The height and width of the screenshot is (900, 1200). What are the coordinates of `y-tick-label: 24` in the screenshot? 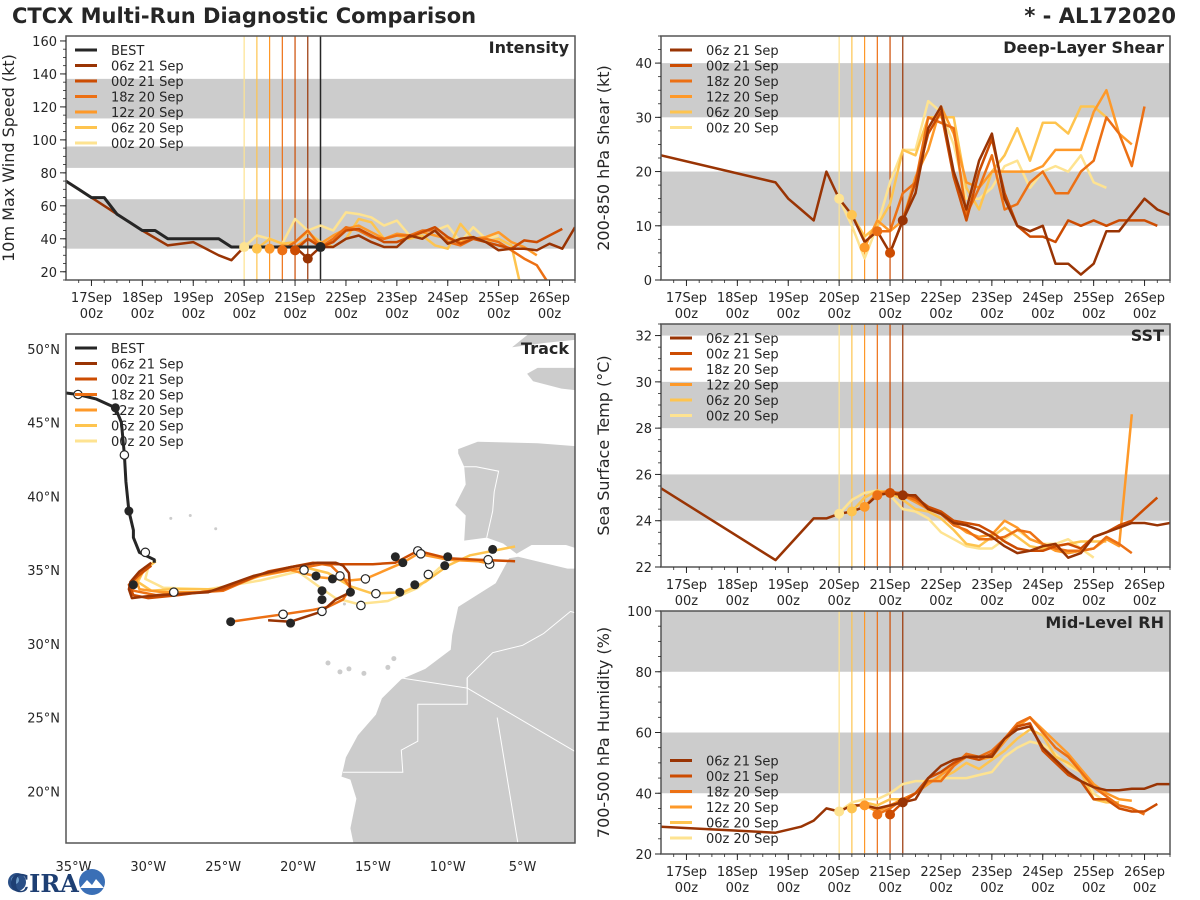 It's located at (643, 522).